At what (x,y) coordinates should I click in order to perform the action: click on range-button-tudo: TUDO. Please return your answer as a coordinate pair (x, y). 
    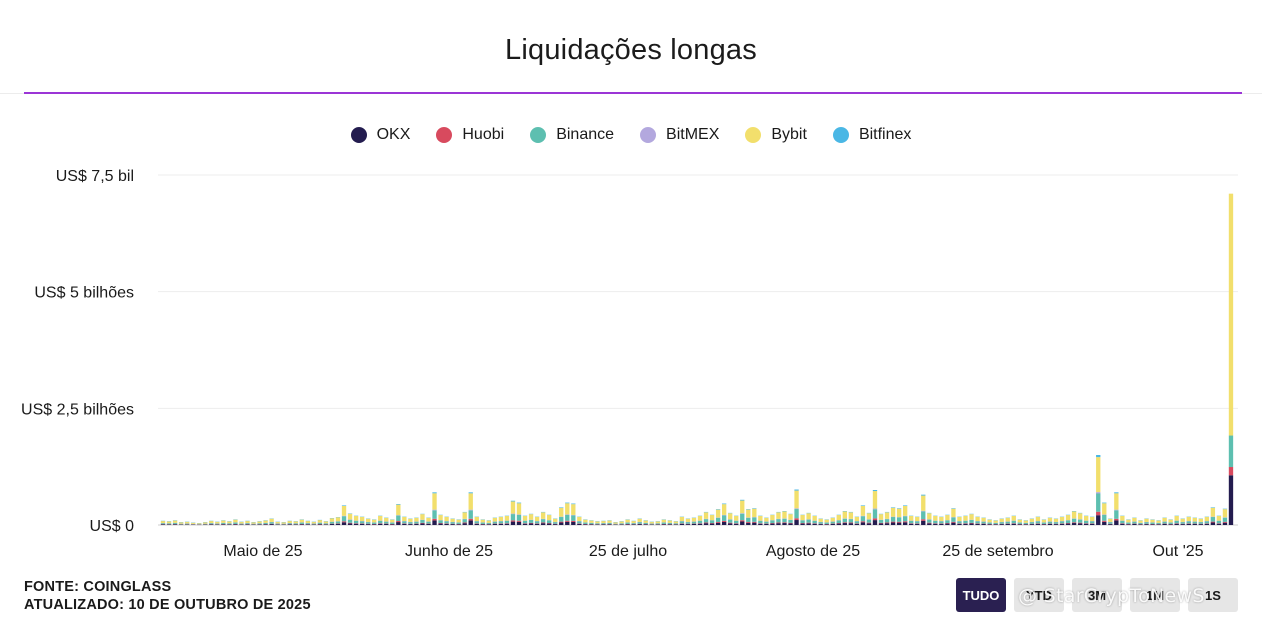
    Looking at the image, I should click on (981, 595).